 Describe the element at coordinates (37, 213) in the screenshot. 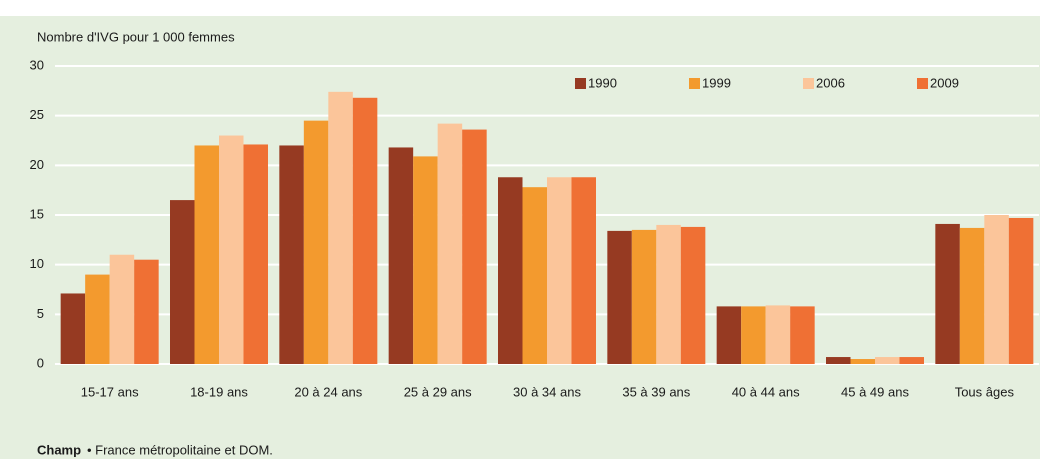

I see `y-tick-label: 15` at that location.